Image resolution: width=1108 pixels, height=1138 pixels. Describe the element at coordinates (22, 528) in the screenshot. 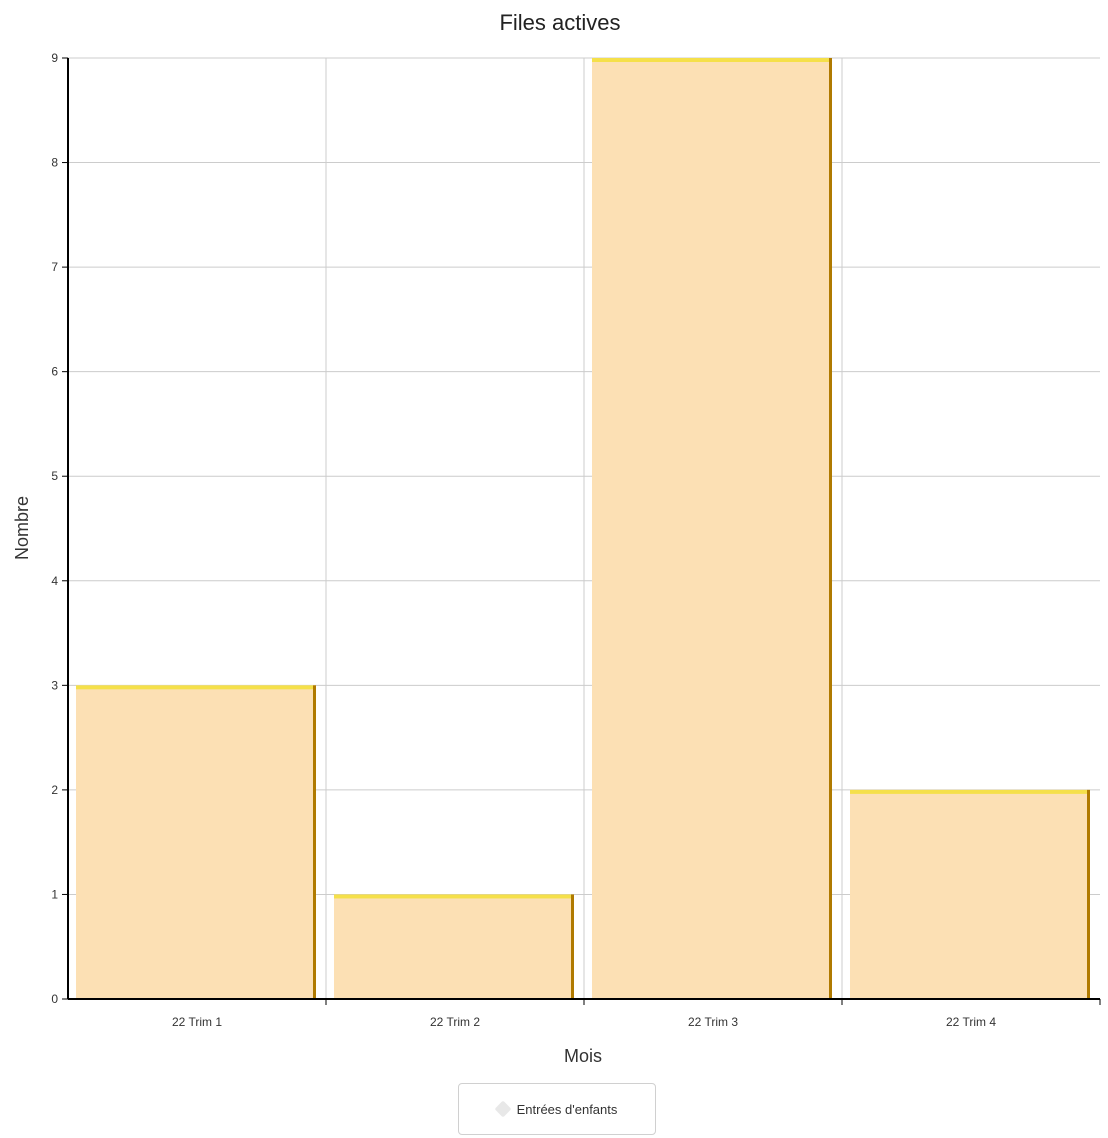

I see `y-axis-title: Nombre` at that location.